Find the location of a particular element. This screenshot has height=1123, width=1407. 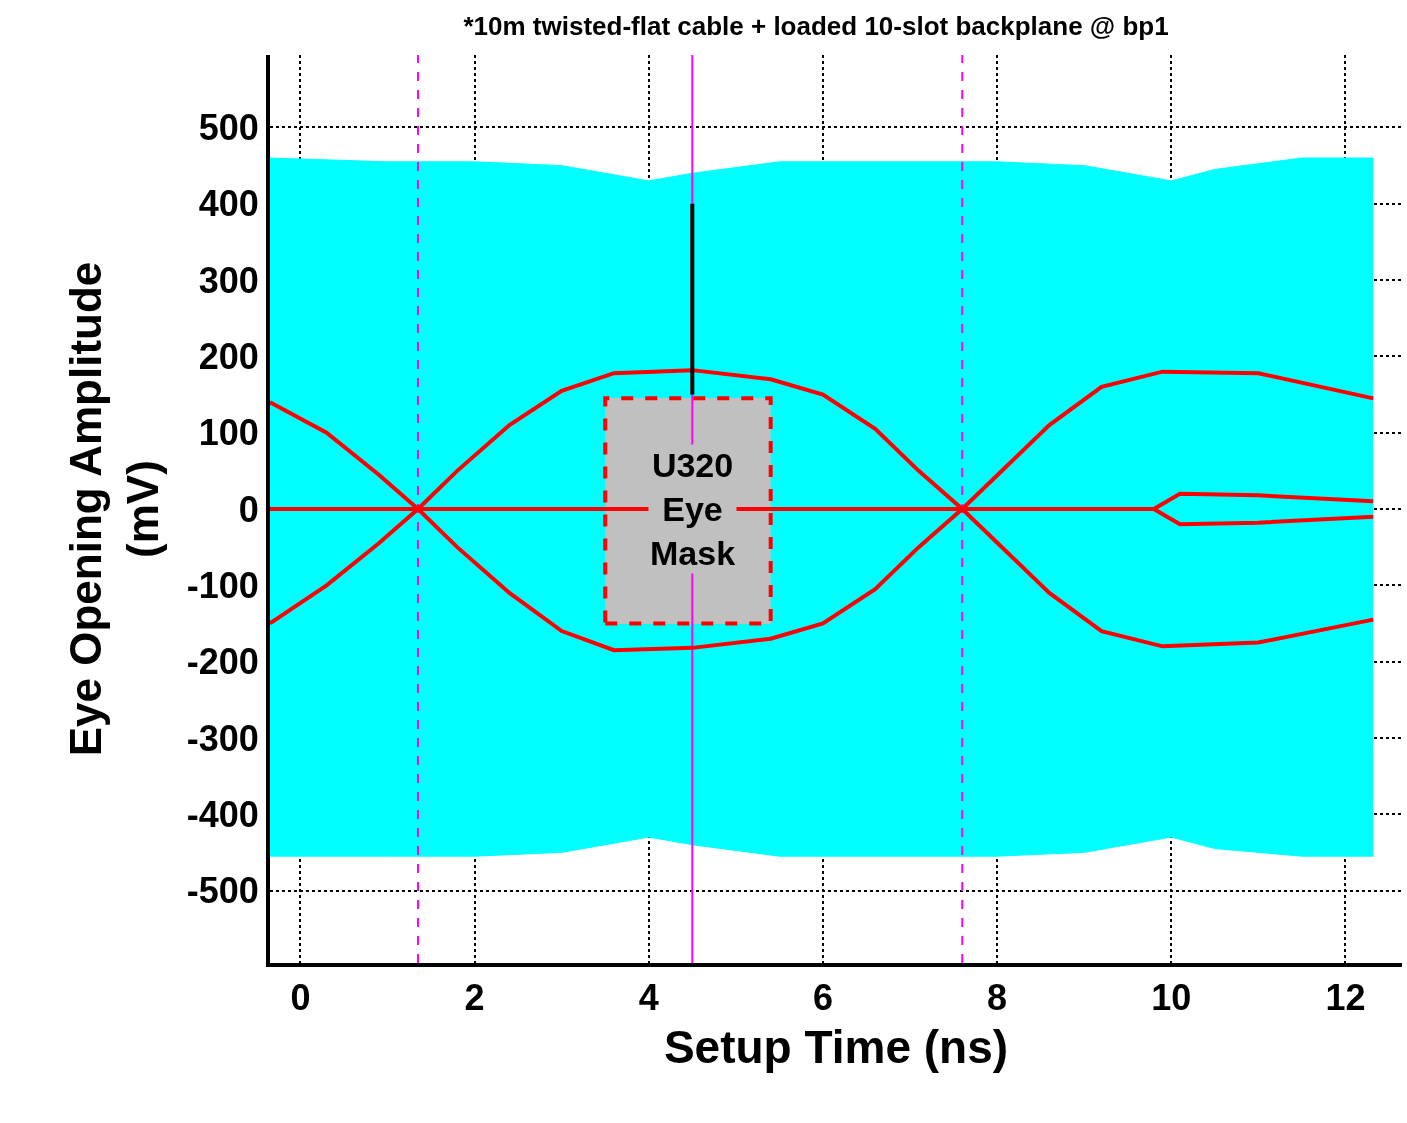

y-axis-title: Eye Opening Amplitude (mV) is located at coordinates (114, 509).